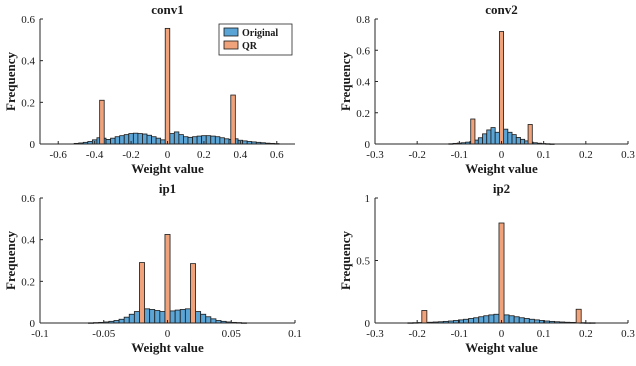  Describe the element at coordinates (59, 155) in the screenshot. I see `x-tick-label: -0.6` at that location.